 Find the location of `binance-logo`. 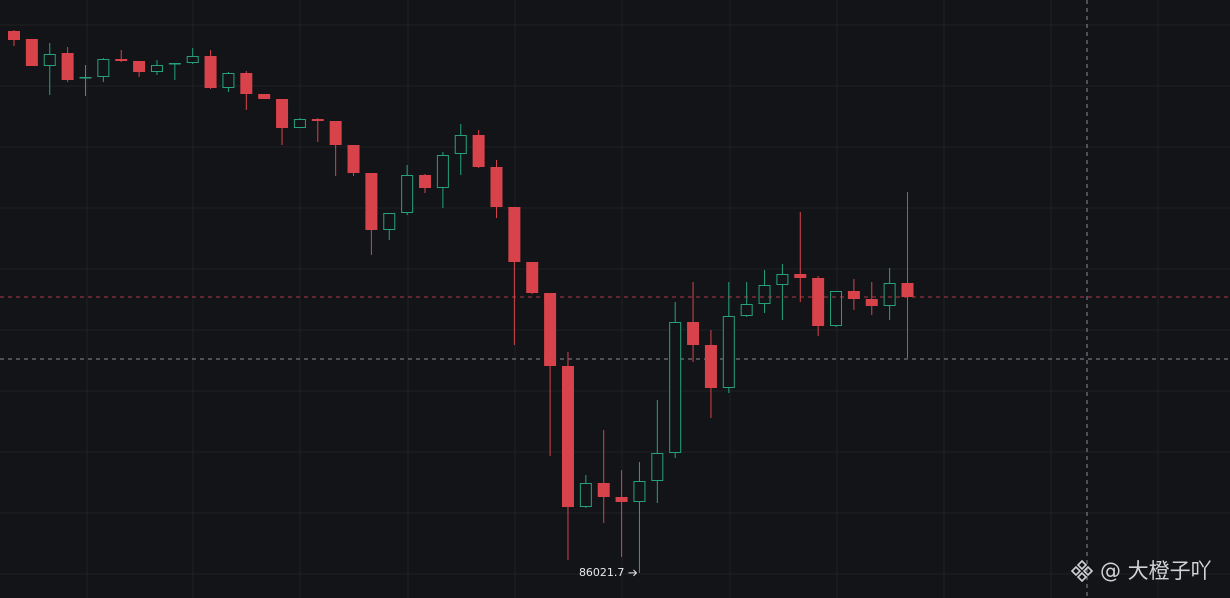

binance-logo is located at coordinates (1082, 571).